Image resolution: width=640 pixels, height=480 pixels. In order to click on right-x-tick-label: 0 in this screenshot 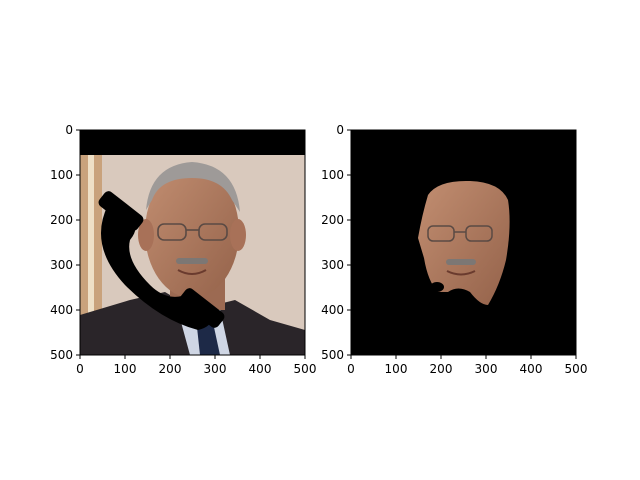, I will do `click(351, 369)`.